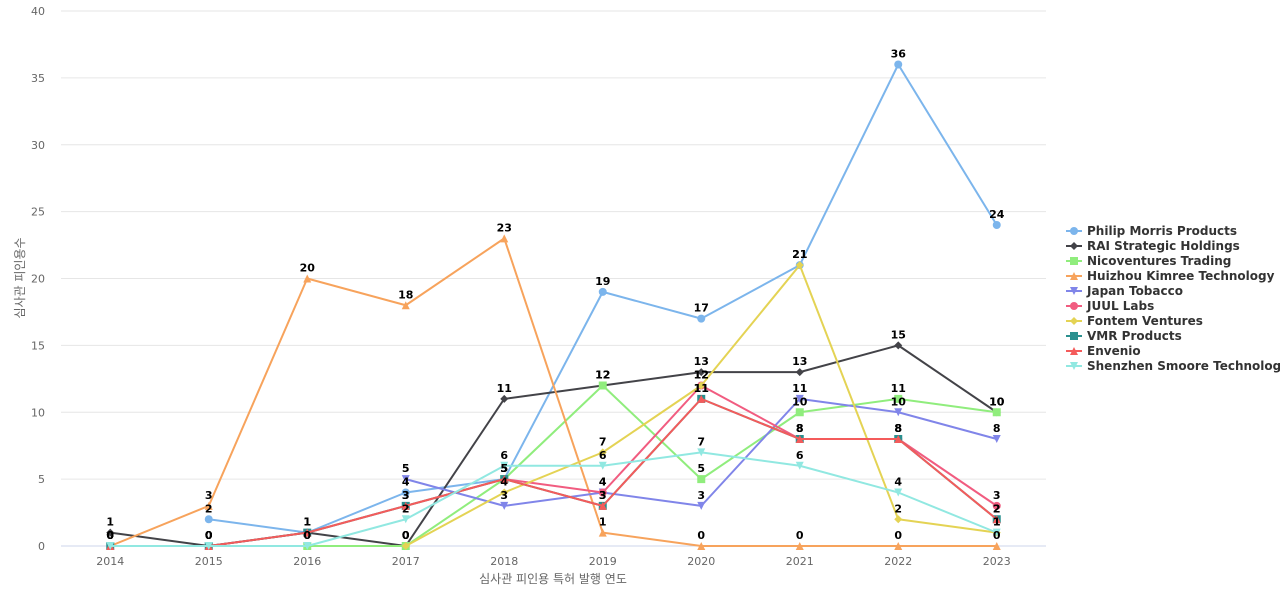  I want to click on x-tick-label: 2022, so click(898, 561).